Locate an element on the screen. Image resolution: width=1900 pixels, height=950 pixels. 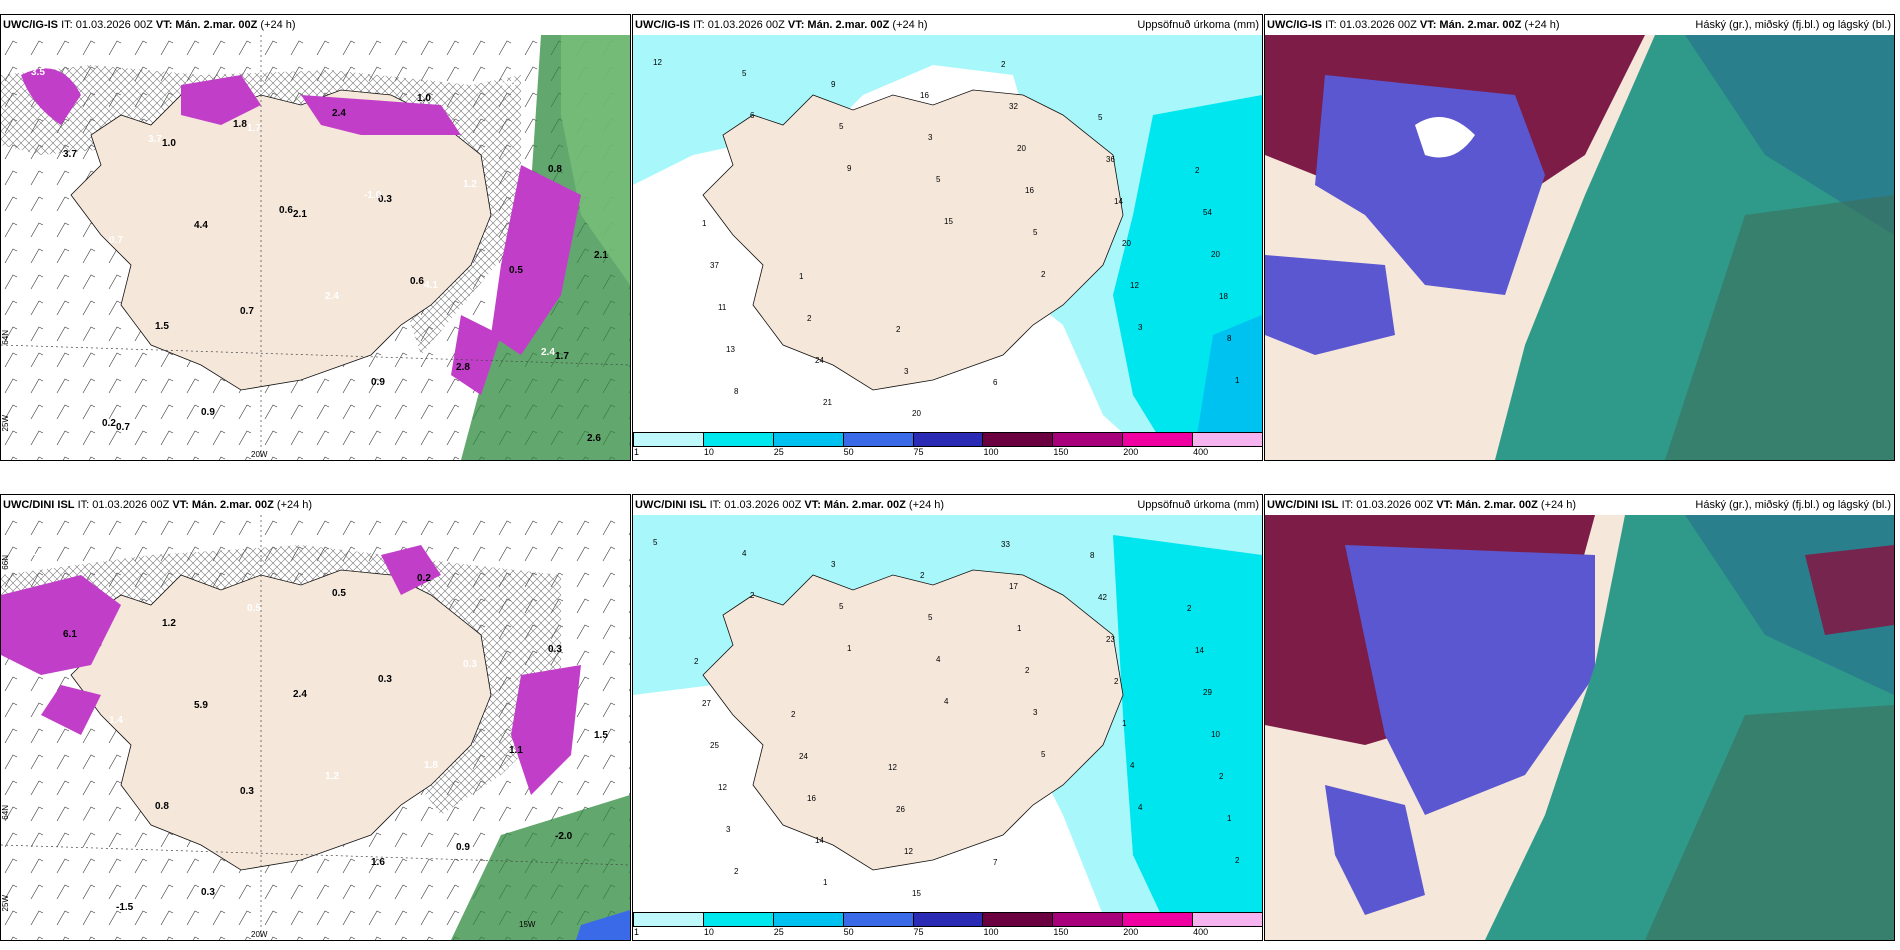
map-value-label: 25 is located at coordinates (714, 745).